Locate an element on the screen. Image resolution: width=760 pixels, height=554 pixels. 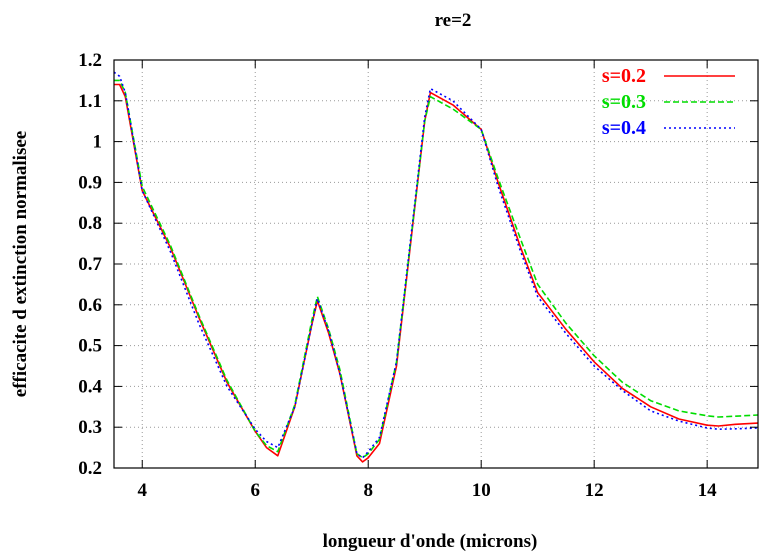
y-tick-label: 0.8 is located at coordinates (90, 223).